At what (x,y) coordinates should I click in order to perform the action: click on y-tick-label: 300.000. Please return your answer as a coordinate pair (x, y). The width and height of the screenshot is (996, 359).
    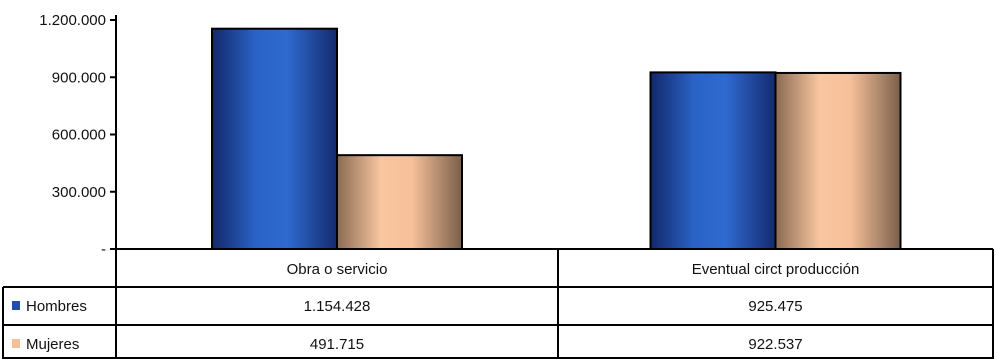
    Looking at the image, I should click on (79, 192).